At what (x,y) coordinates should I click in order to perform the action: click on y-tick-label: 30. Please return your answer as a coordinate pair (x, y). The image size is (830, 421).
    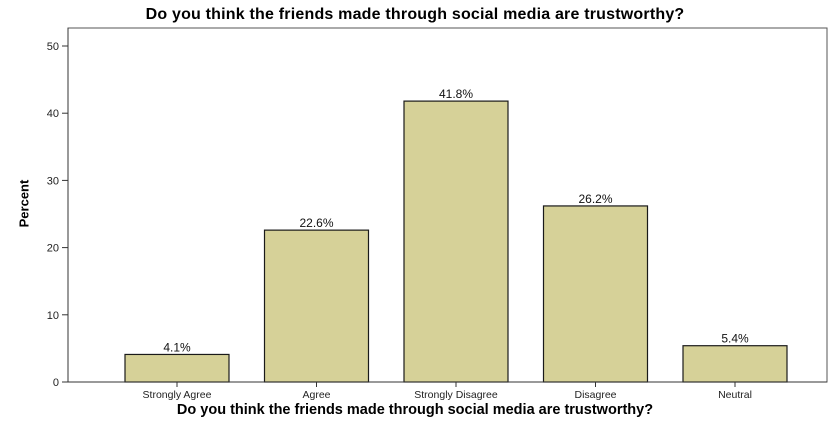
    Looking at the image, I should click on (53, 181).